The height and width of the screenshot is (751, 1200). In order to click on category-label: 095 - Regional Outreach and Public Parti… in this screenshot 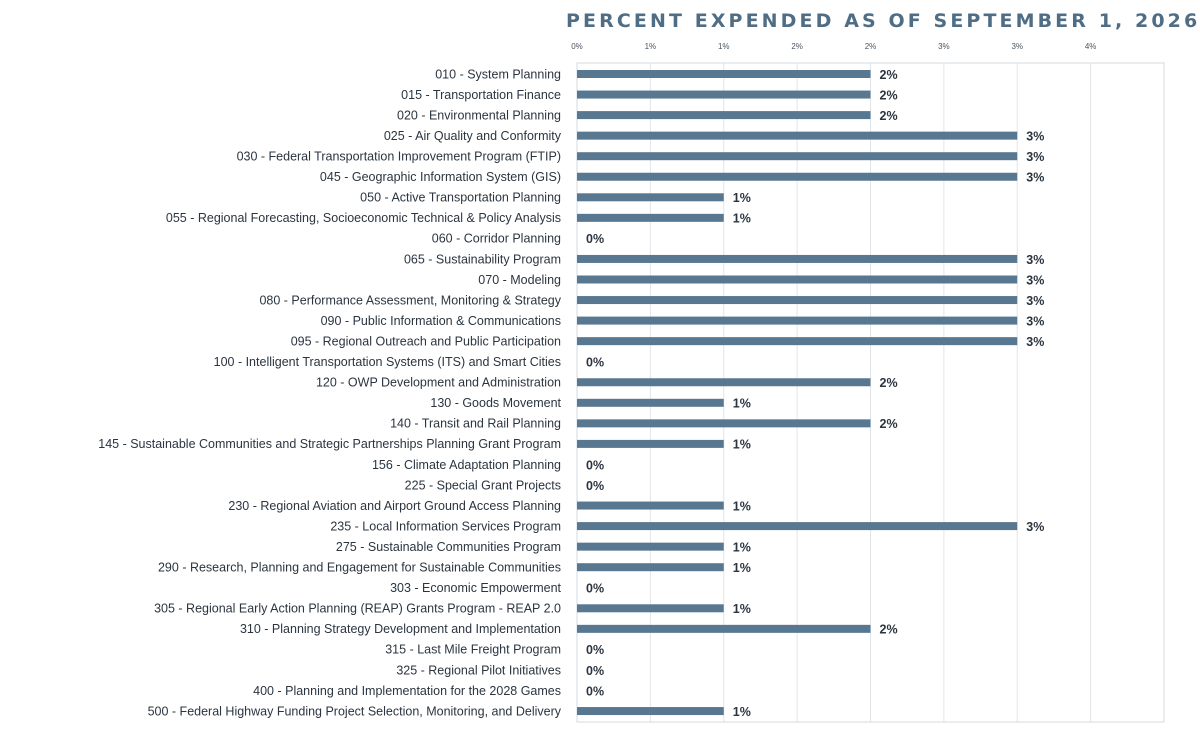, I will do `click(426, 341)`.